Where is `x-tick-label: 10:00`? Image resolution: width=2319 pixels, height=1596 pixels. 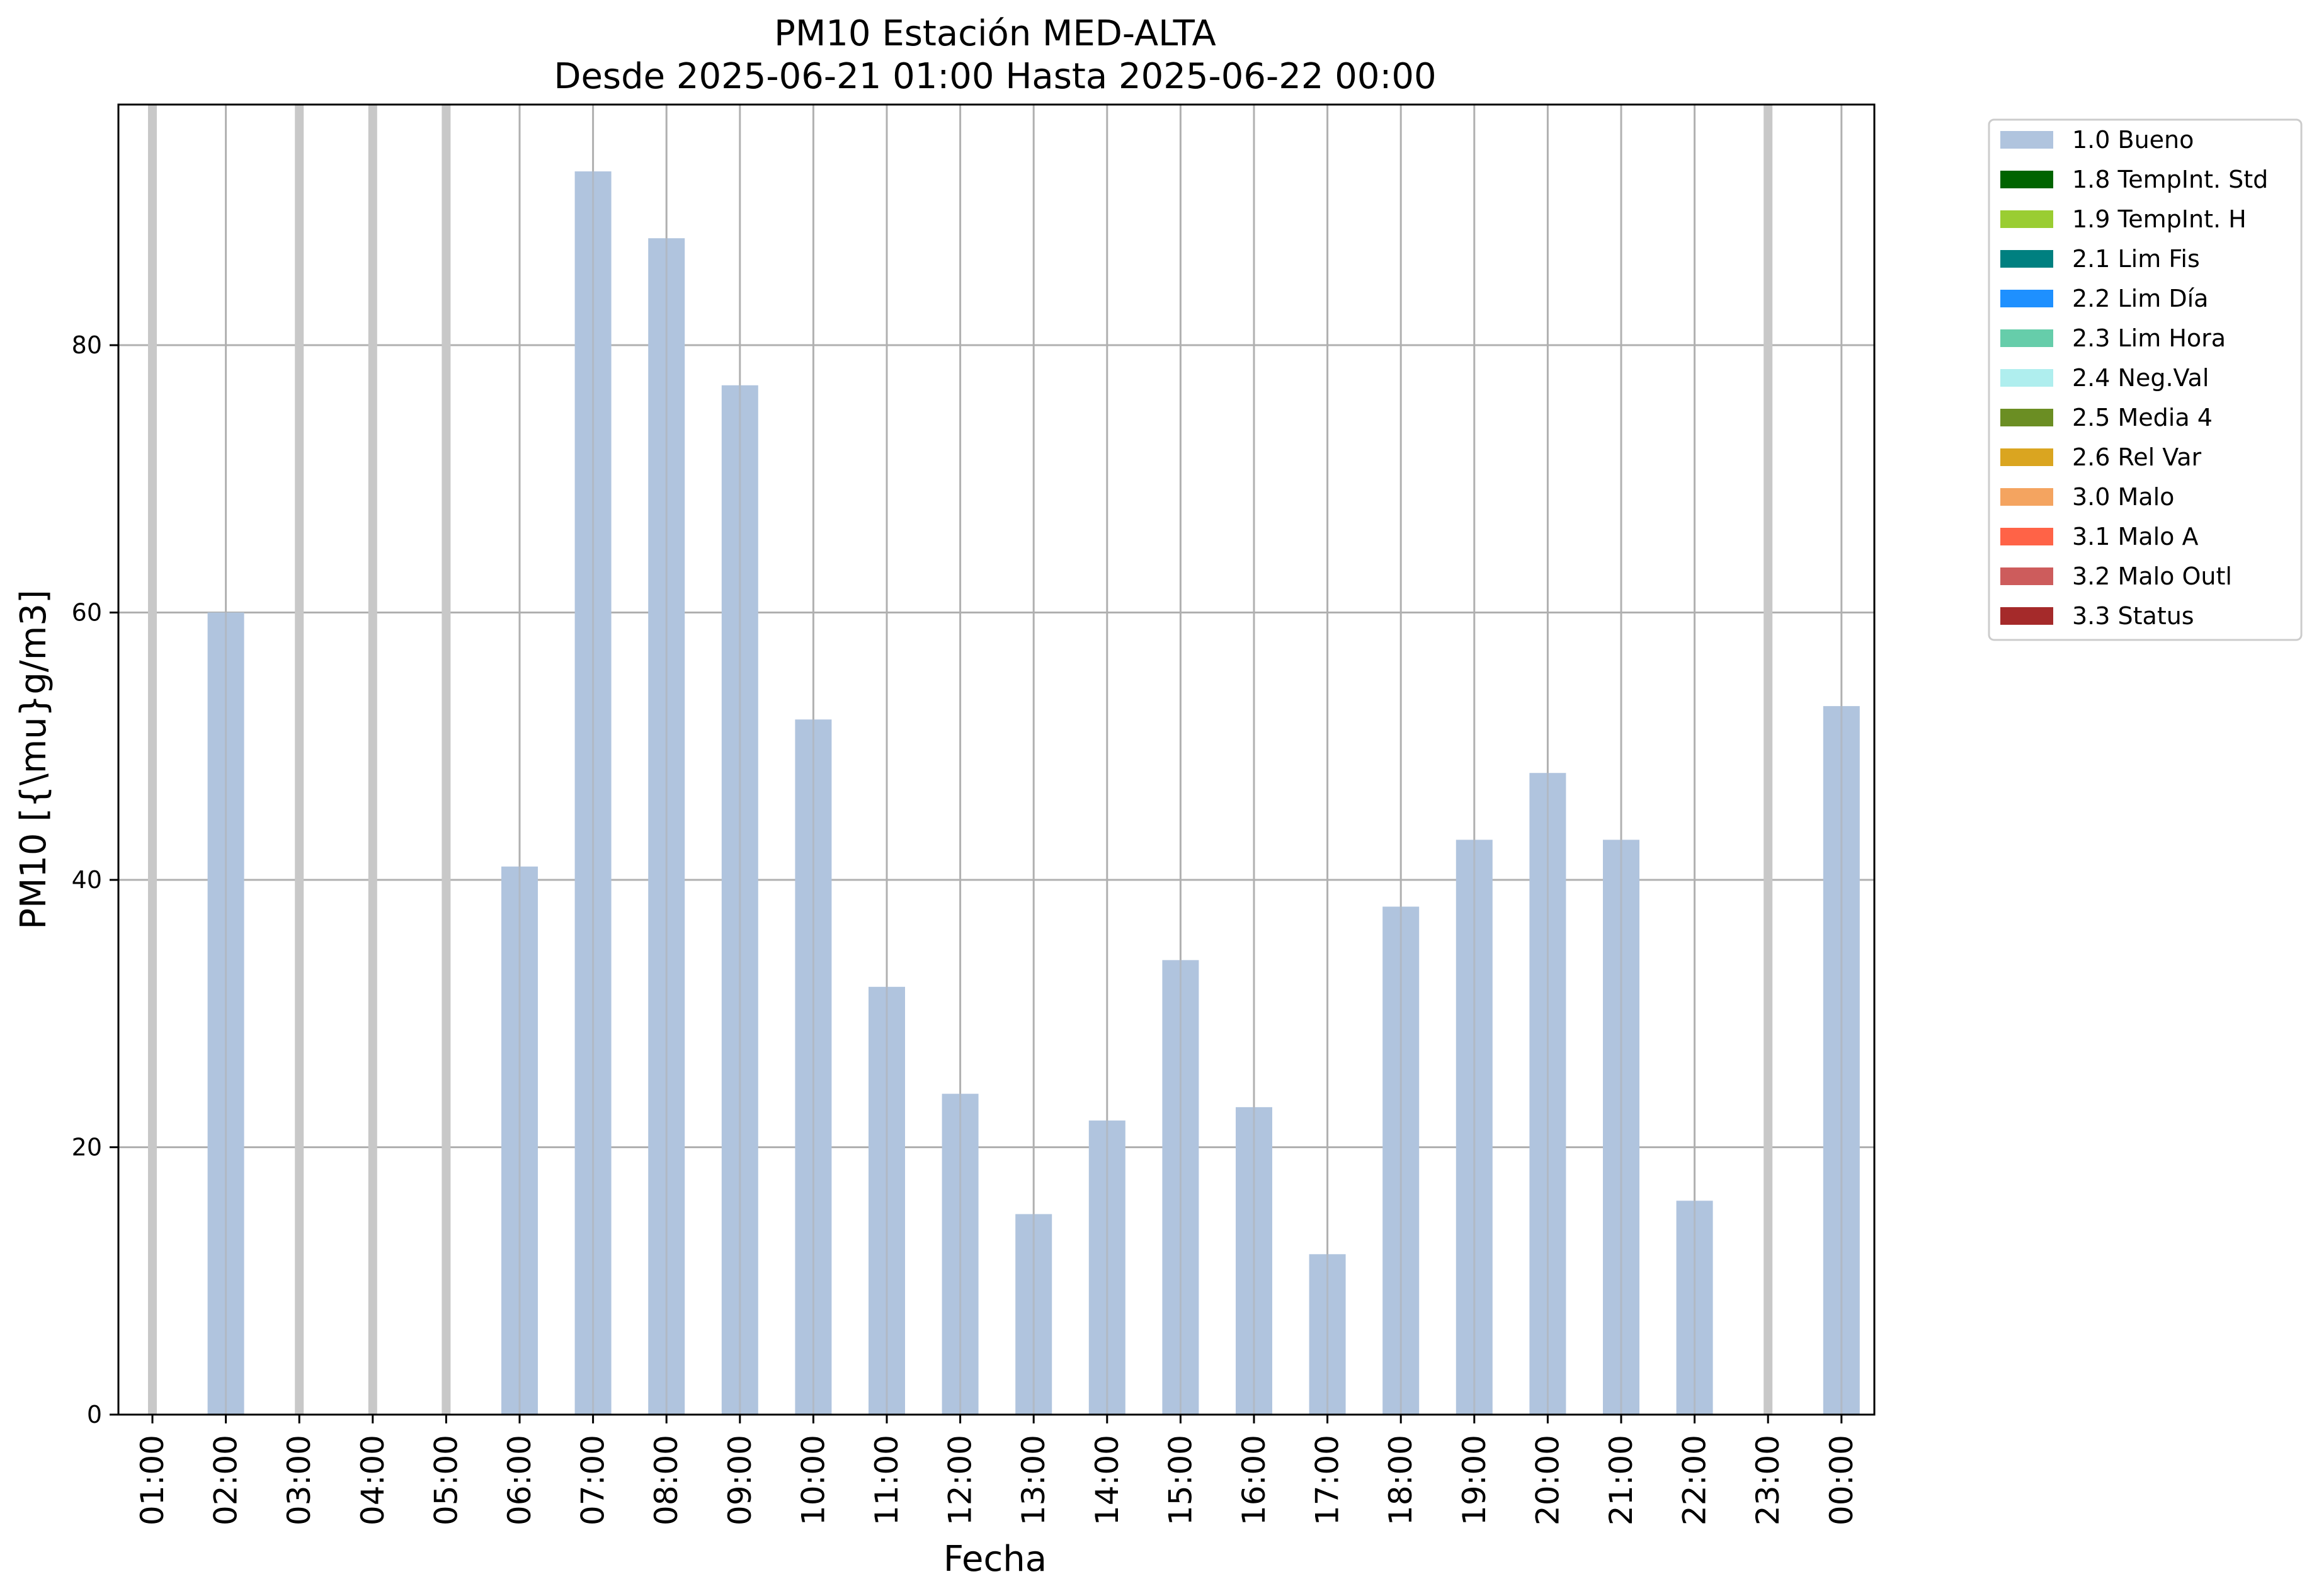 x-tick-label: 10:00 is located at coordinates (813, 1480).